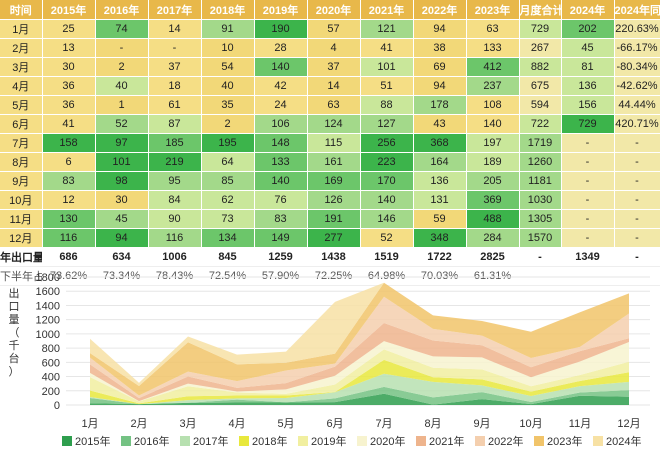 The height and width of the screenshot is (449, 660). I want to click on table-cell: 101, so click(387, 67).